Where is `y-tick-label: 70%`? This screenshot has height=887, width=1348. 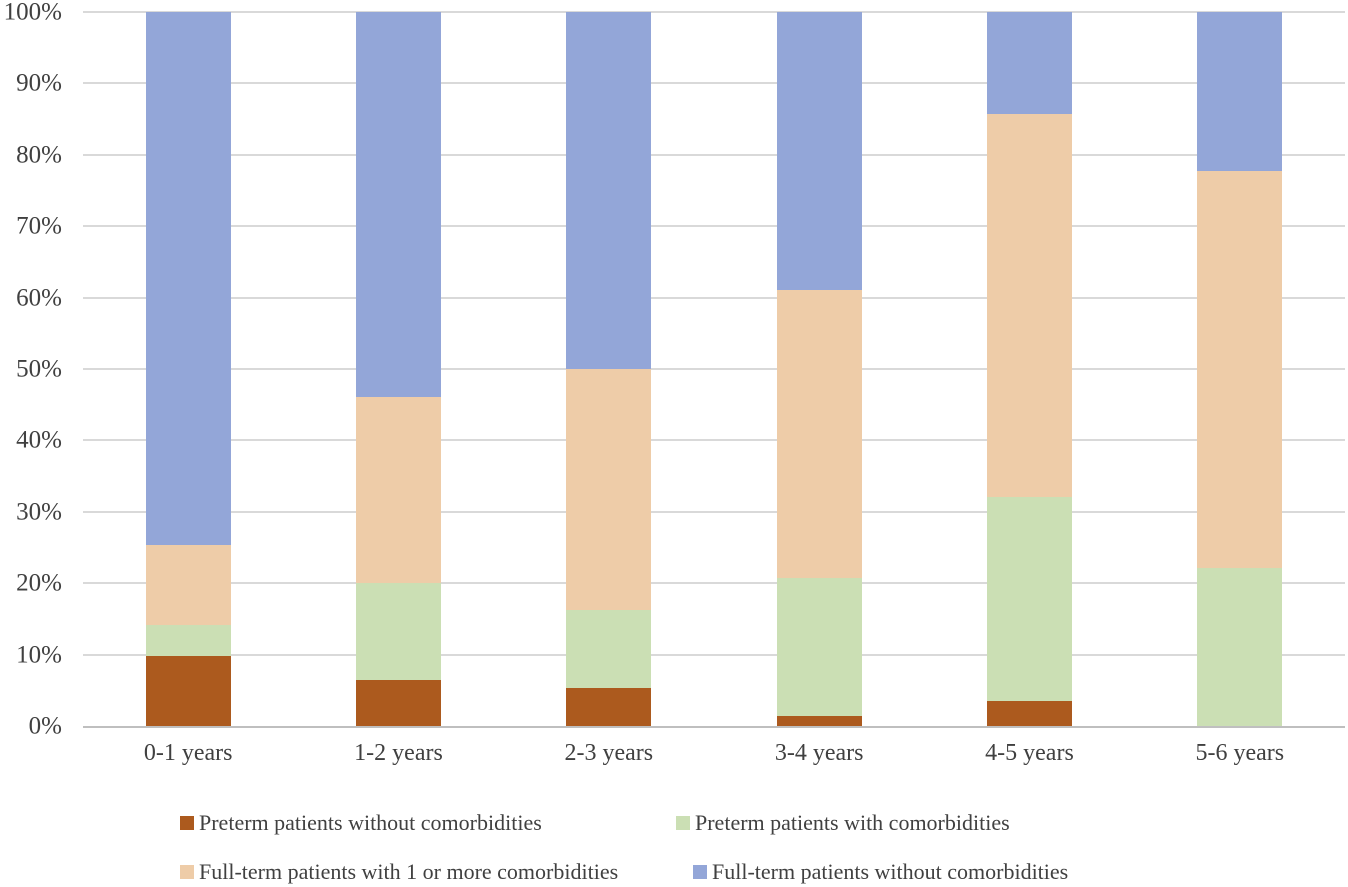 y-tick-label: 70% is located at coordinates (39, 226).